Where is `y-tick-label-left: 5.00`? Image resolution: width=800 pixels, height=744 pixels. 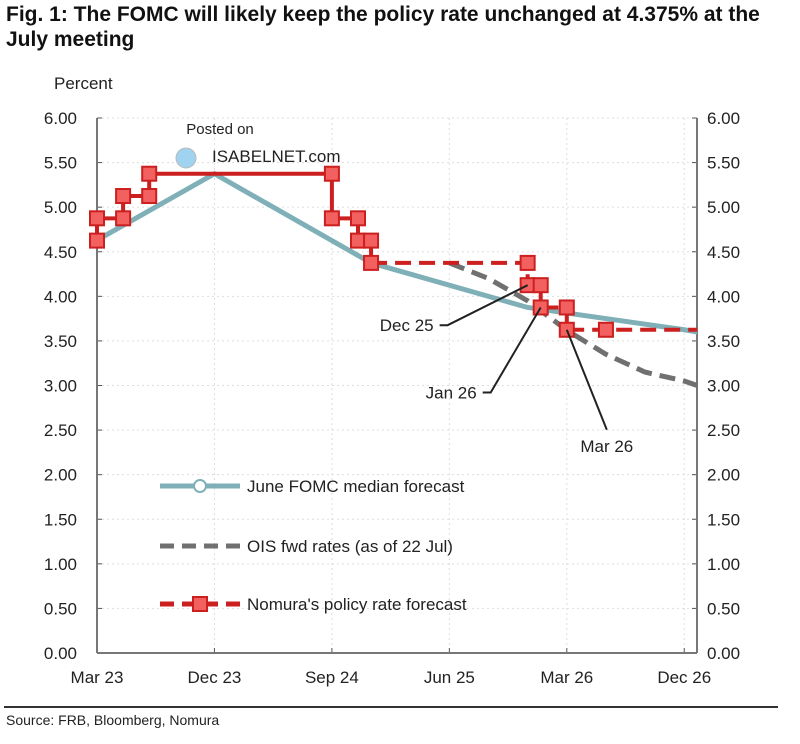 y-tick-label-left: 5.00 is located at coordinates (60, 207).